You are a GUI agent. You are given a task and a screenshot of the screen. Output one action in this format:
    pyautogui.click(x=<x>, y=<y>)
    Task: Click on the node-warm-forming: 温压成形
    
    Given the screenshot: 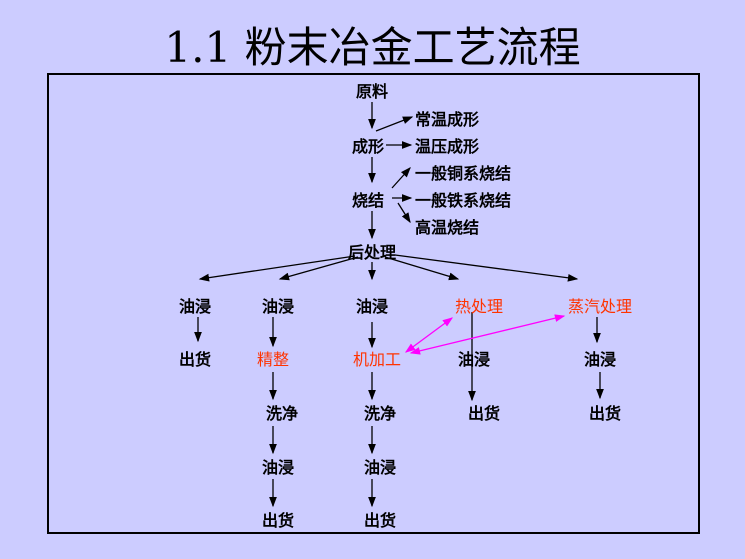 What is the action you would take?
    pyautogui.click(x=447, y=146)
    